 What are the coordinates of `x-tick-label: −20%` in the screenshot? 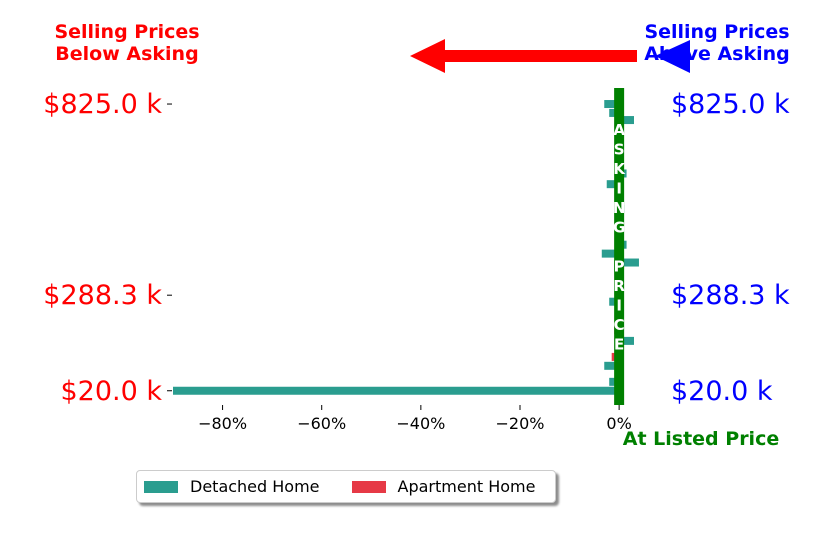 It's located at (520, 423).